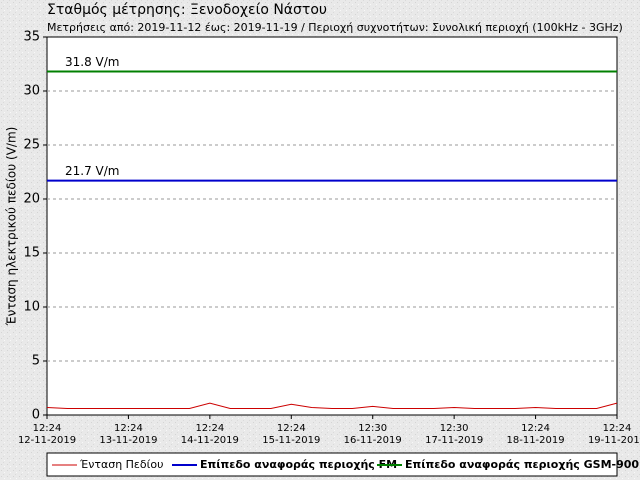 Image resolution: width=640 pixels, height=480 pixels. Describe the element at coordinates (36, 415) in the screenshot. I see `y-tick-label: 0` at that location.